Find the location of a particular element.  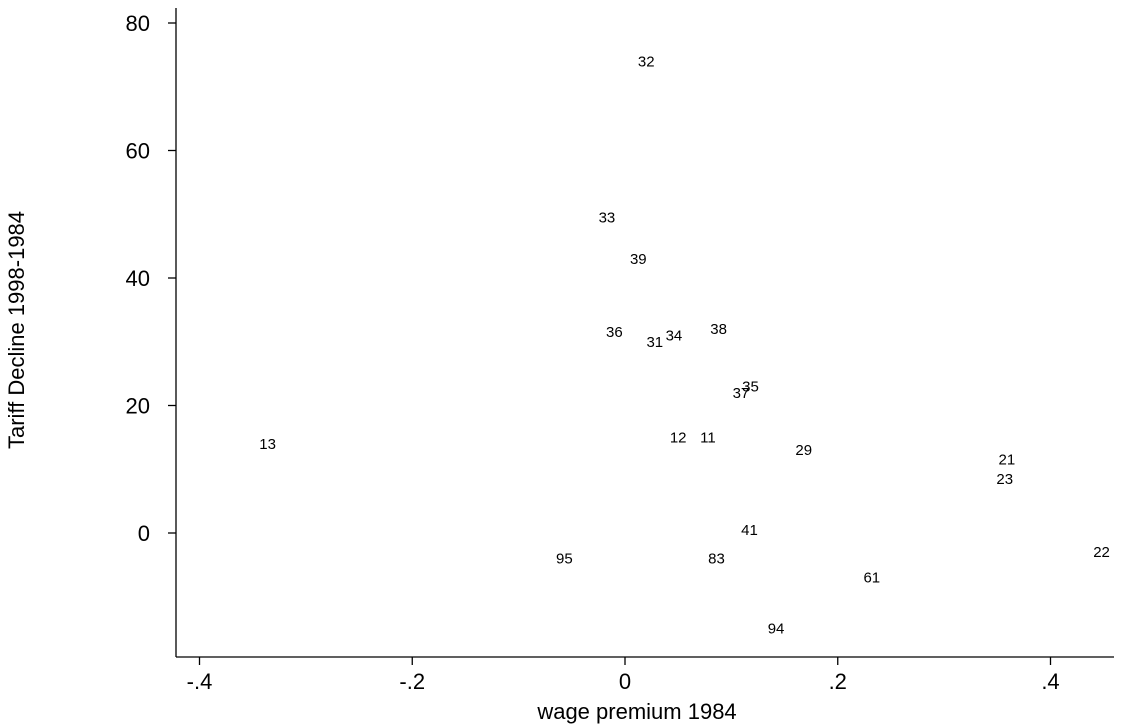

data-point-label: 39 is located at coordinates (638, 259).